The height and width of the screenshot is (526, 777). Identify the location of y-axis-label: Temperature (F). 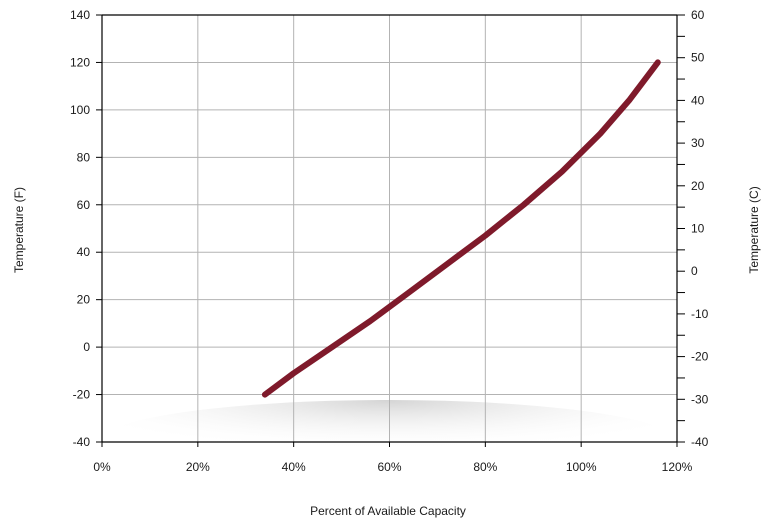
(19, 230).